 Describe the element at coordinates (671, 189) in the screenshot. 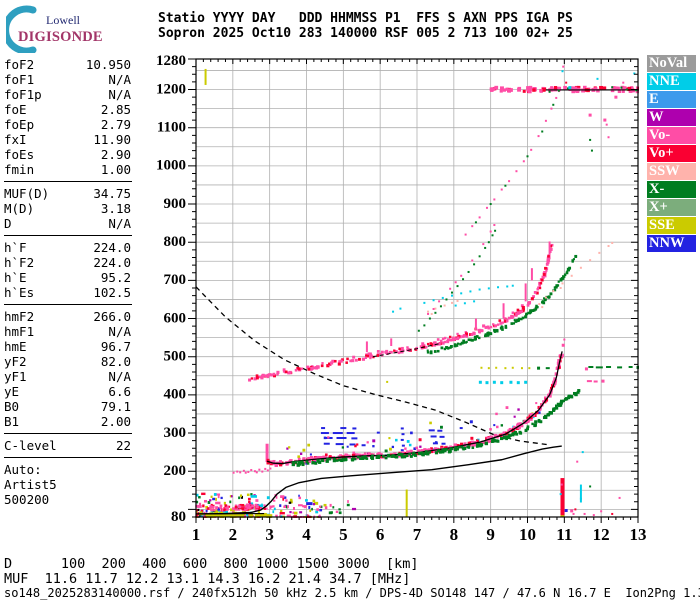

I see `legend-item-x: X-` at that location.